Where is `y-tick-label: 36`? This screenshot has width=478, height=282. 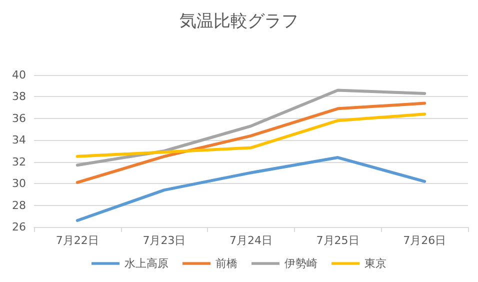
y-tick-label: 36 is located at coordinates (19, 118).